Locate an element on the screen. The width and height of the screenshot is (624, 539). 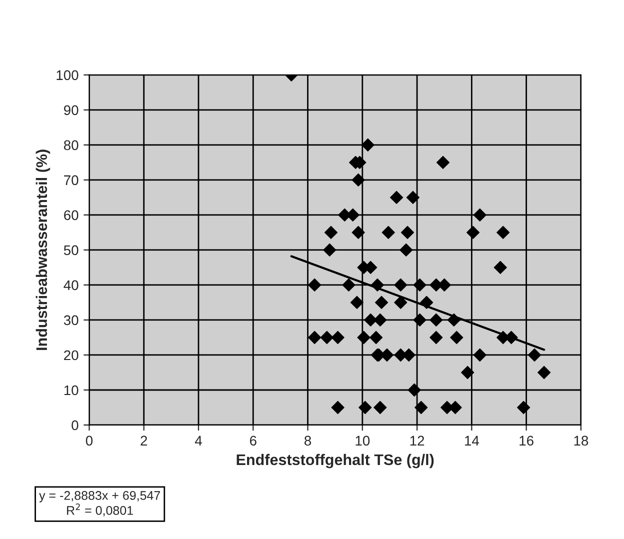
y-tick-label: 100 is located at coordinates (67, 75).